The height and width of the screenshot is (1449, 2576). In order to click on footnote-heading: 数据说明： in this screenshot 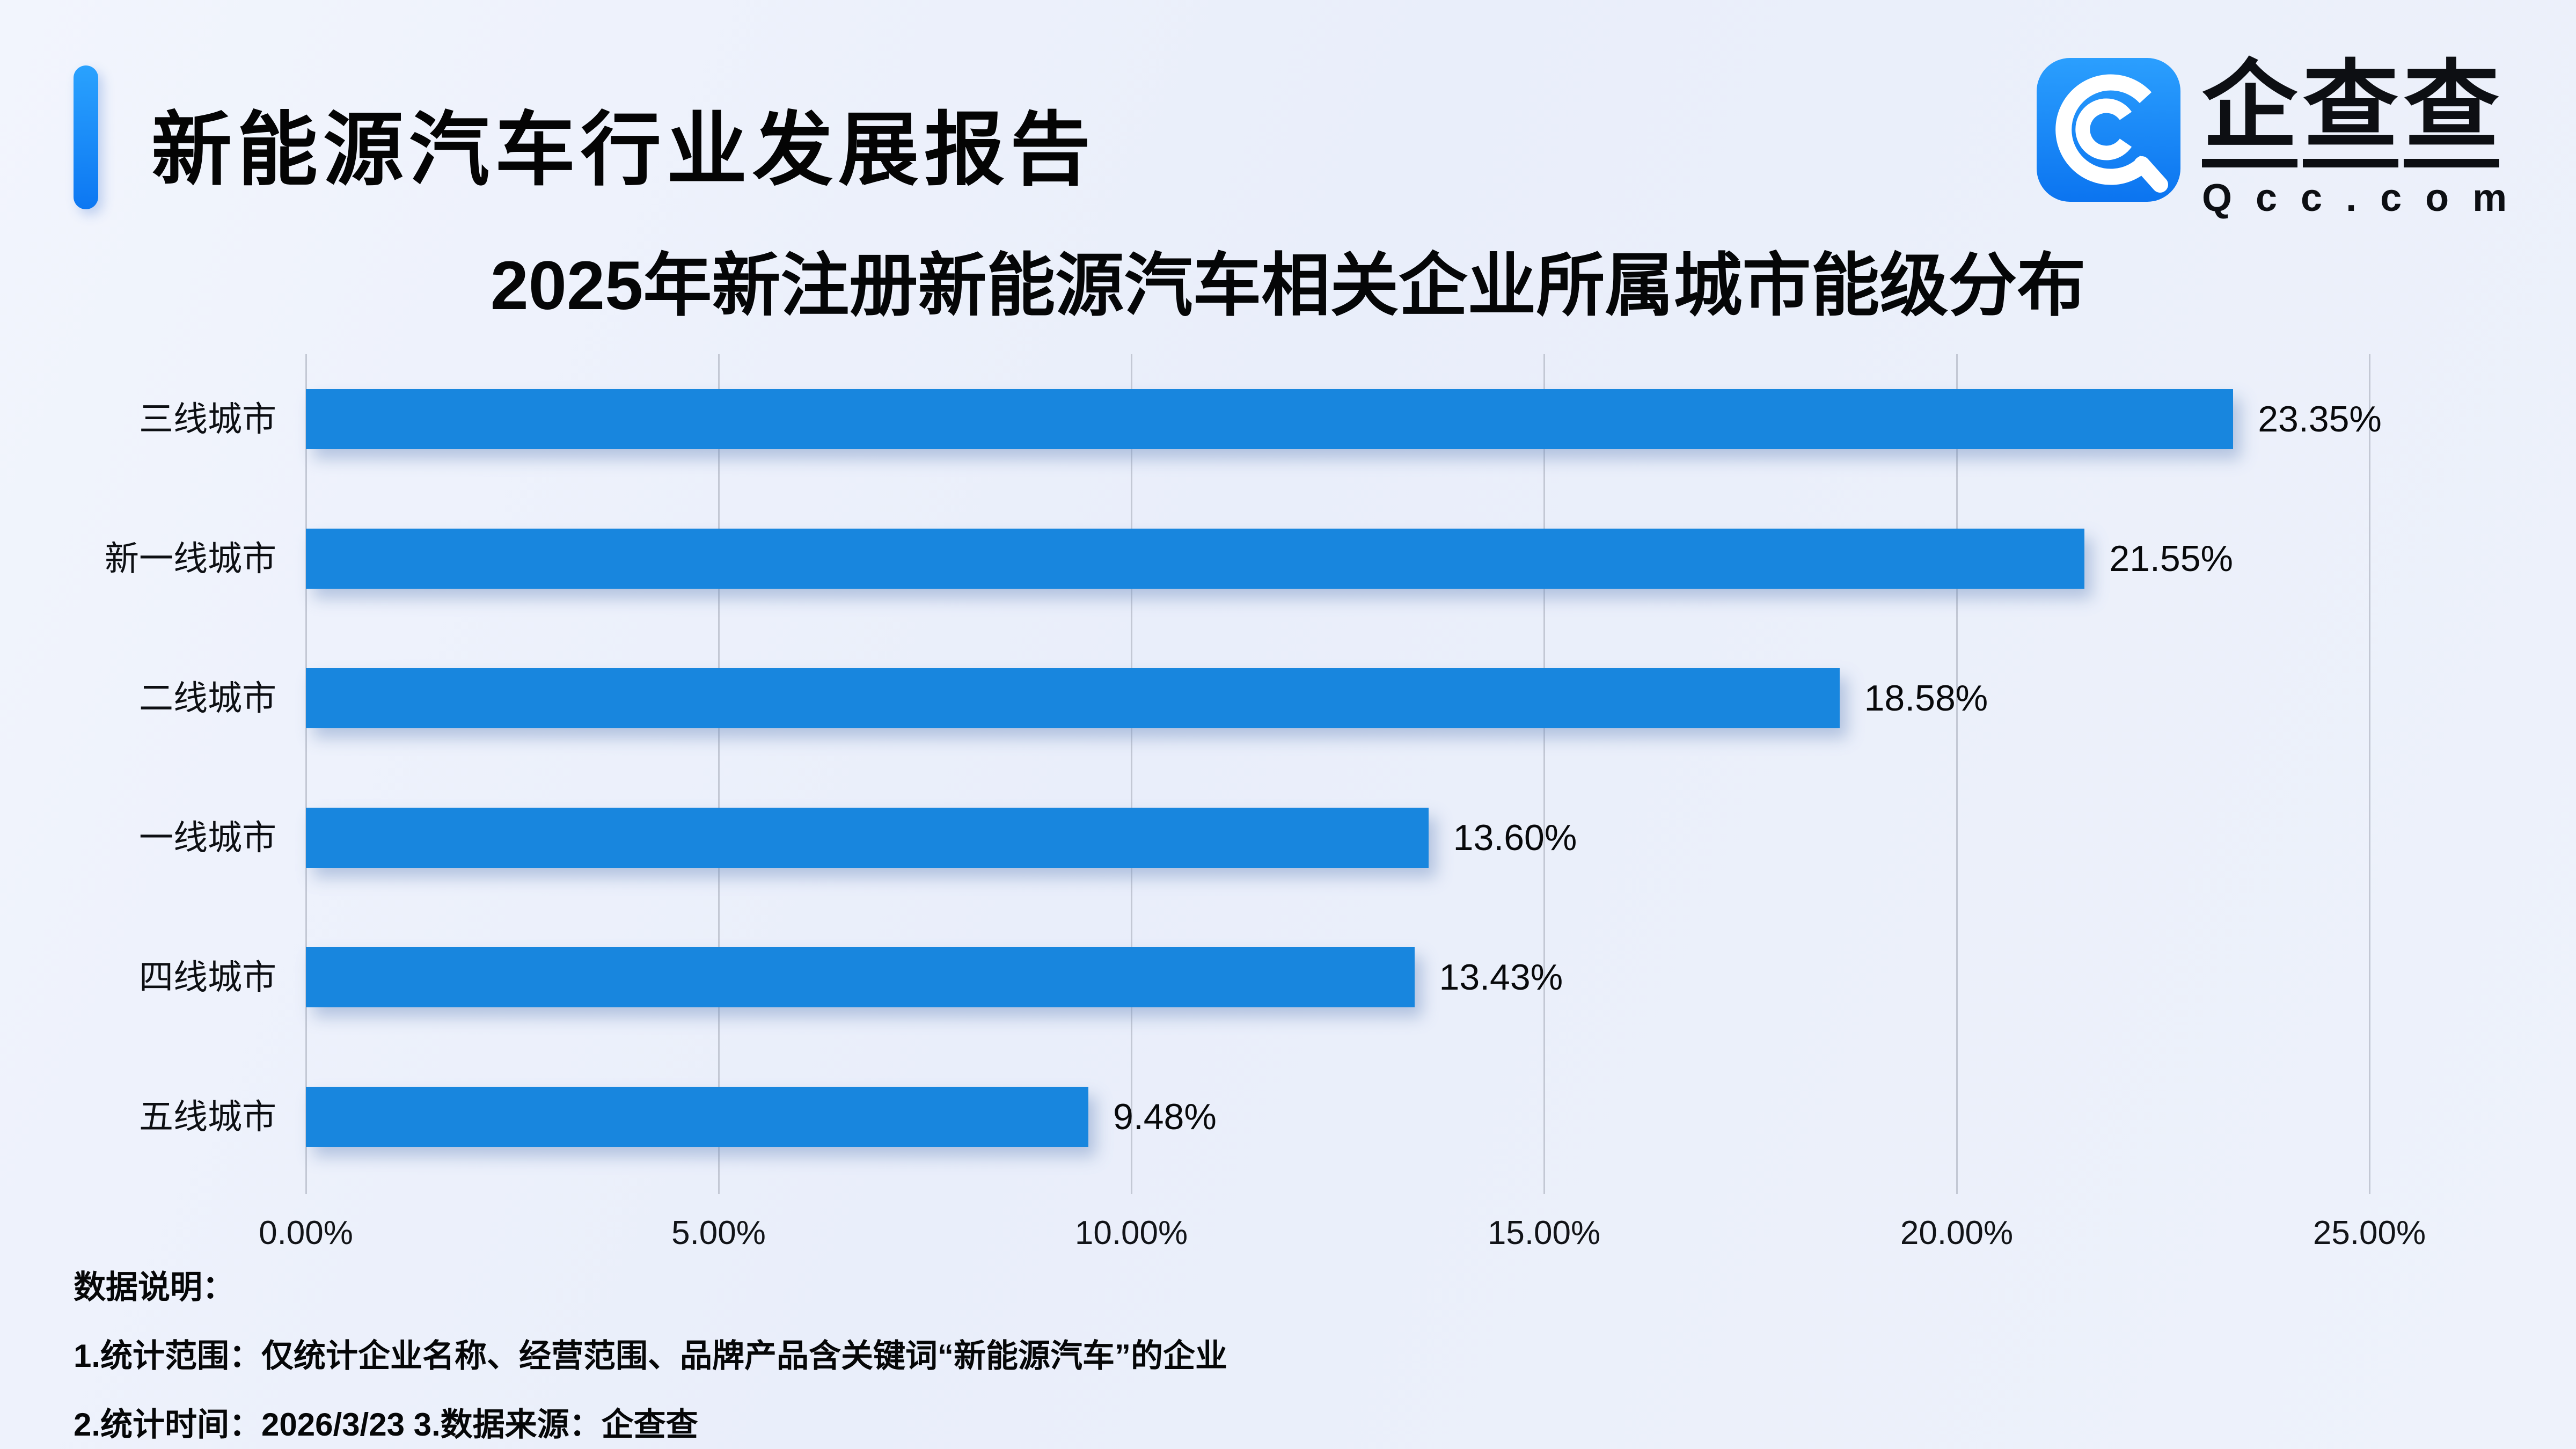, I will do `click(154, 1287)`.